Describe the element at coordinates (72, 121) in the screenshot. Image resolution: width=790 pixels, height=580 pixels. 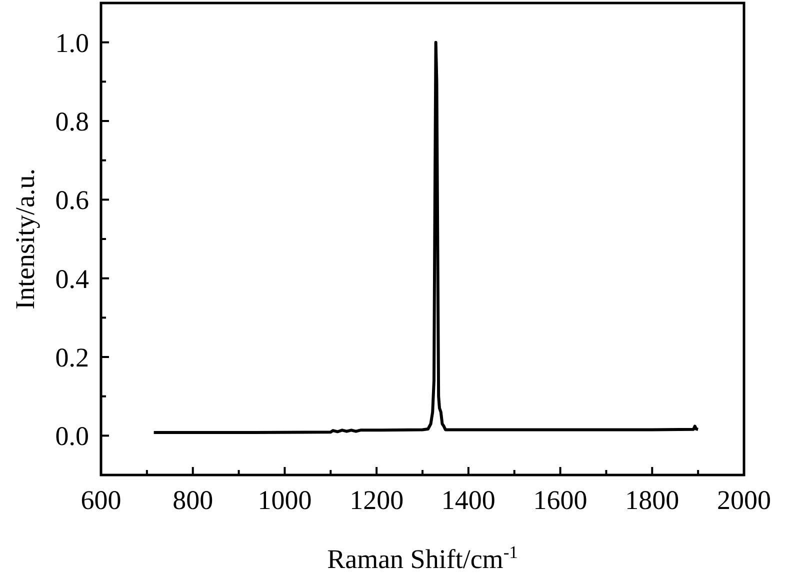
I see `y-tick-label: 0.8` at that location.